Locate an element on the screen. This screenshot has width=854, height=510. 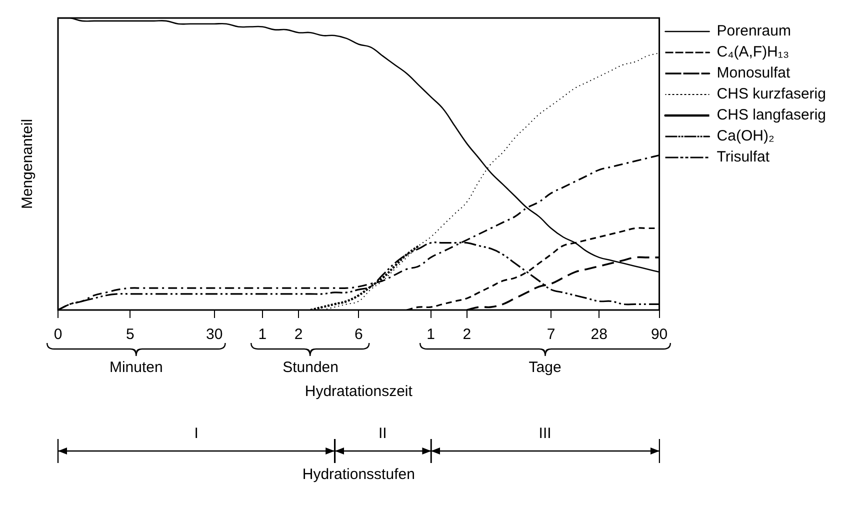
legend-label: CHS langfaserig is located at coordinates (771, 115).